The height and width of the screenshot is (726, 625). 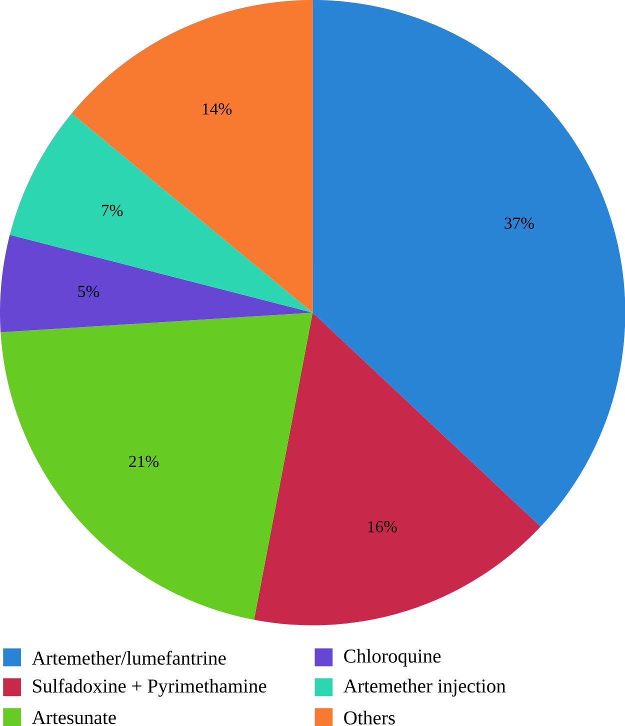 I want to click on legend-label: Sulfadoxine + Pyrimethamine, so click(x=149, y=687).